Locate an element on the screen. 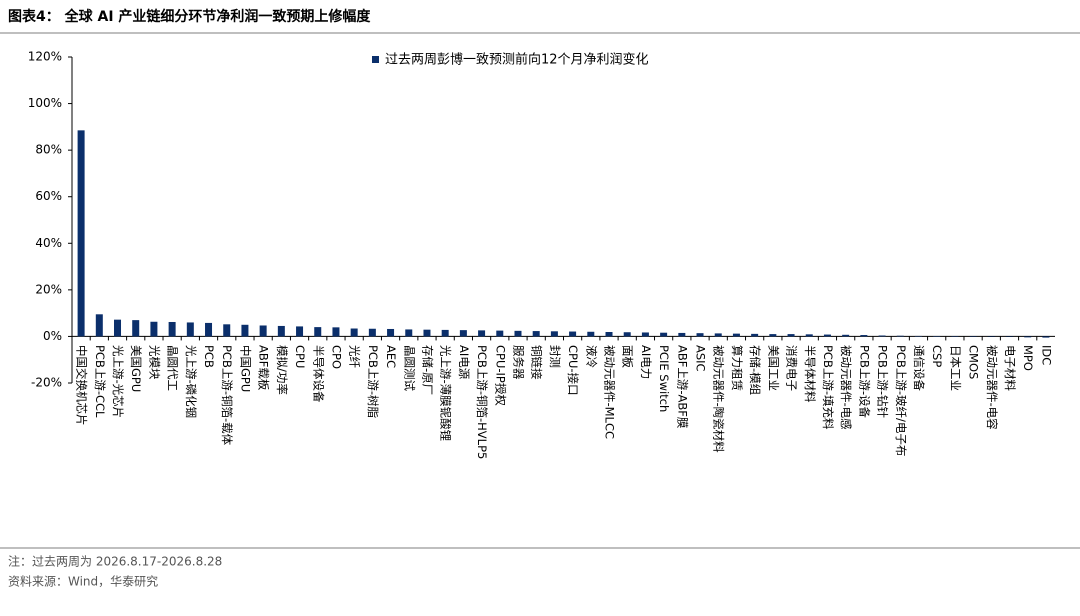  x-tick-label: CPU-IP授权 is located at coordinates (500, 375).